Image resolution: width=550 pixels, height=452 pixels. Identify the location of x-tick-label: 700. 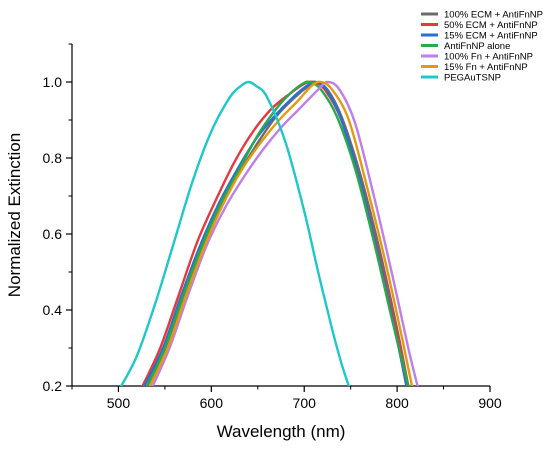
(305, 403).